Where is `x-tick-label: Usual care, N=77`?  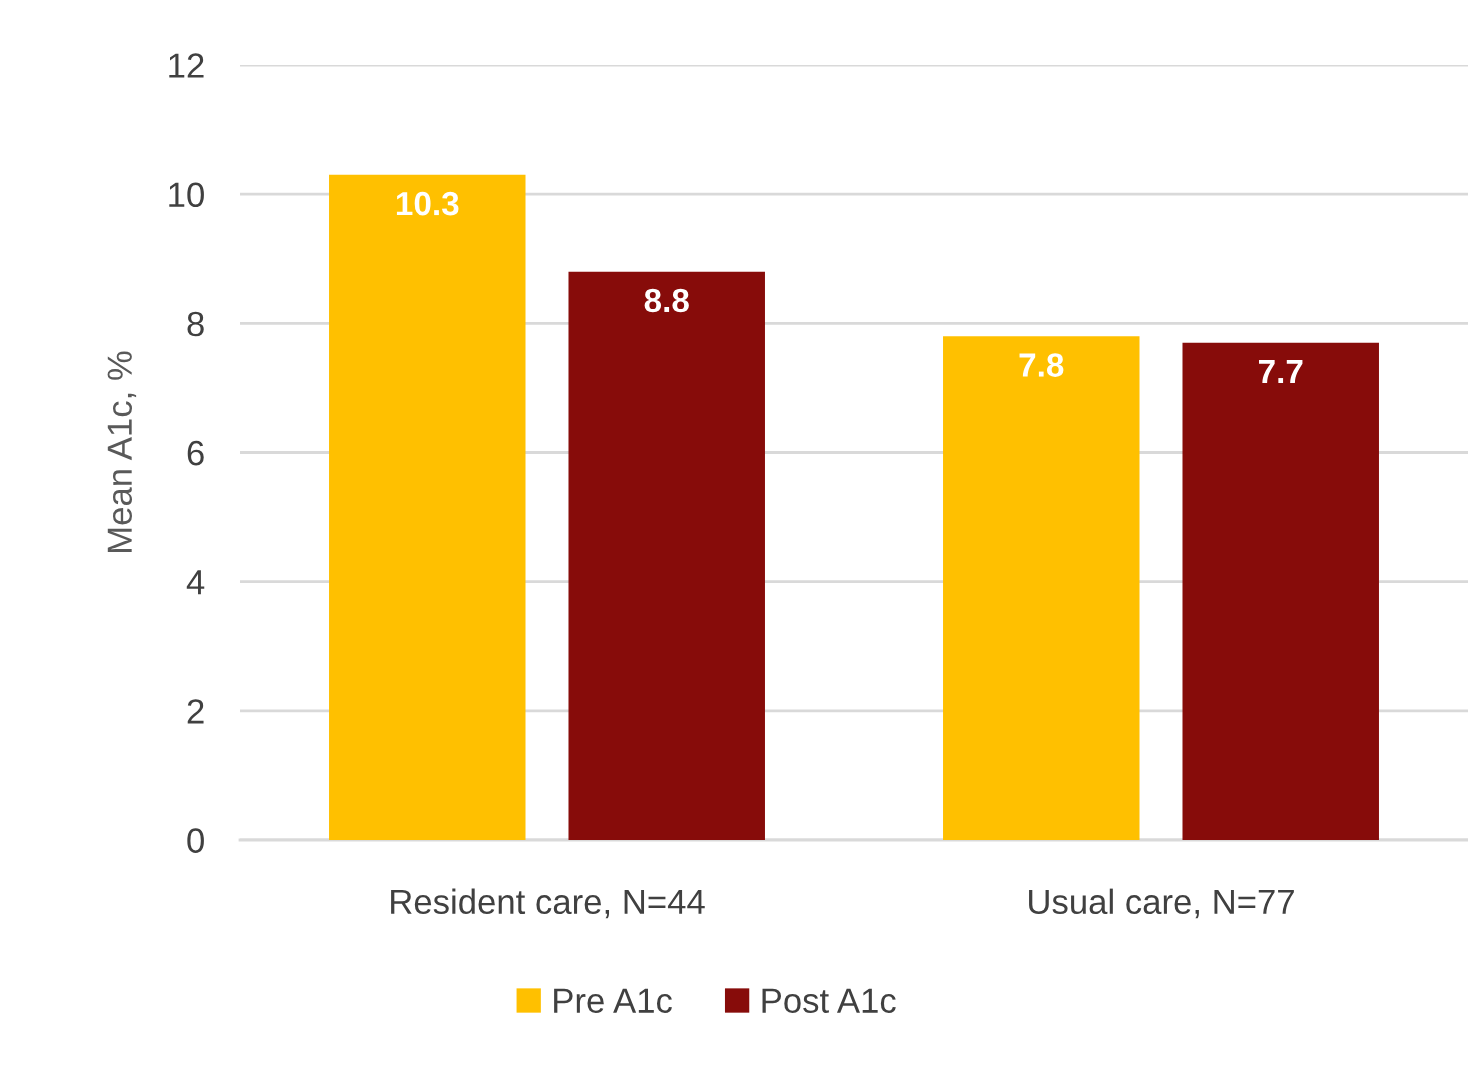
x-tick-label: Usual care, N=77 is located at coordinates (1161, 903).